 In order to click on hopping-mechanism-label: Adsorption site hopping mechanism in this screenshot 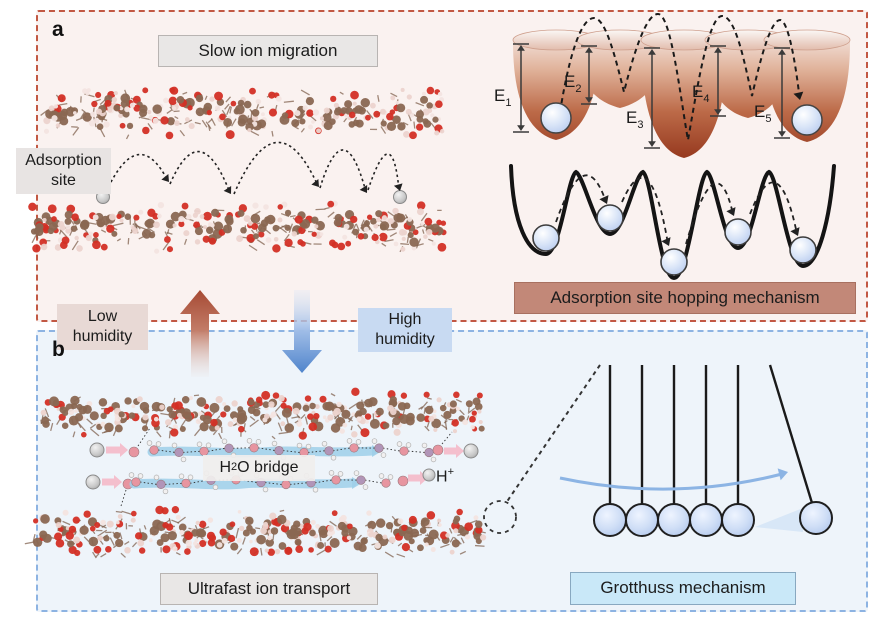, I will do `click(685, 298)`.